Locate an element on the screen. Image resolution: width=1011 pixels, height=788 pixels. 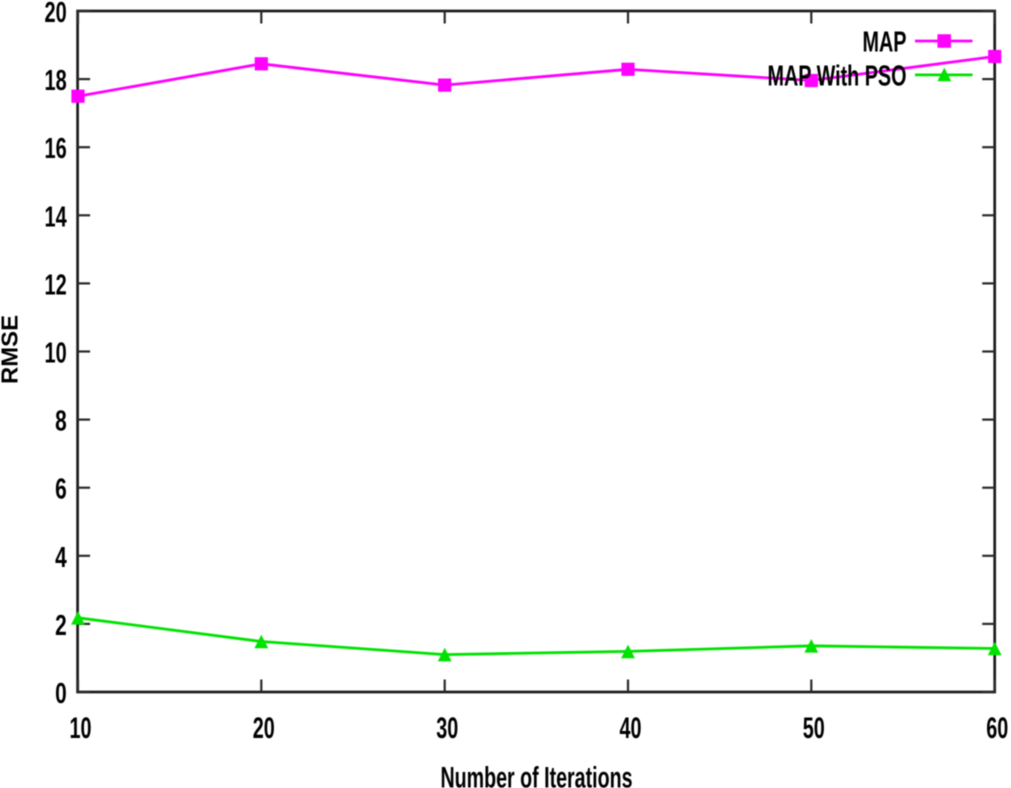
svg-text: 14 is located at coordinates (56, 217).